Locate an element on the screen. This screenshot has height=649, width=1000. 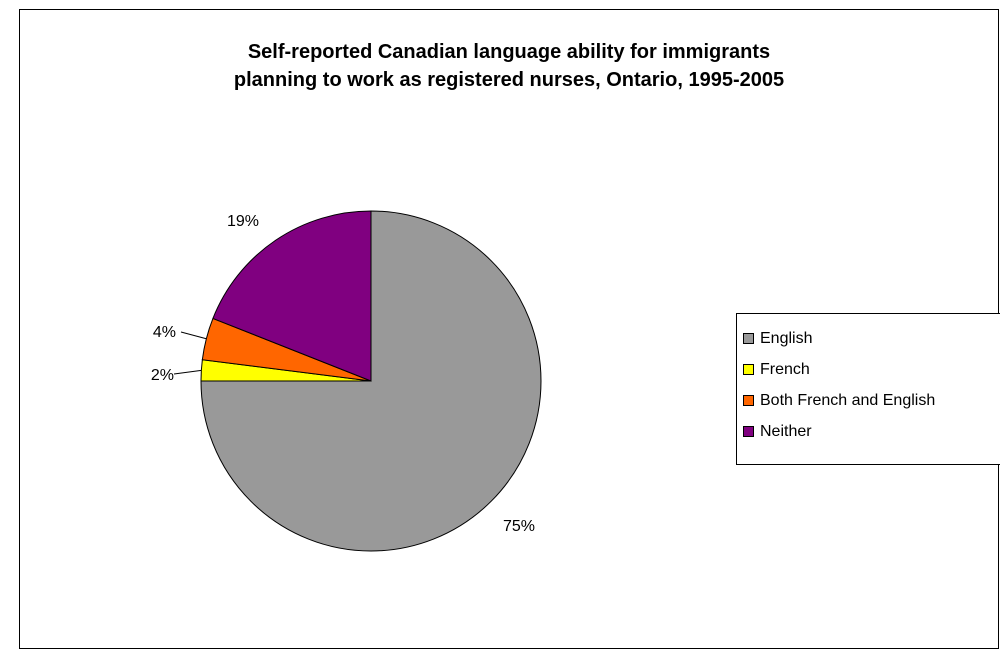
data-label-english: 75% is located at coordinates (519, 526).